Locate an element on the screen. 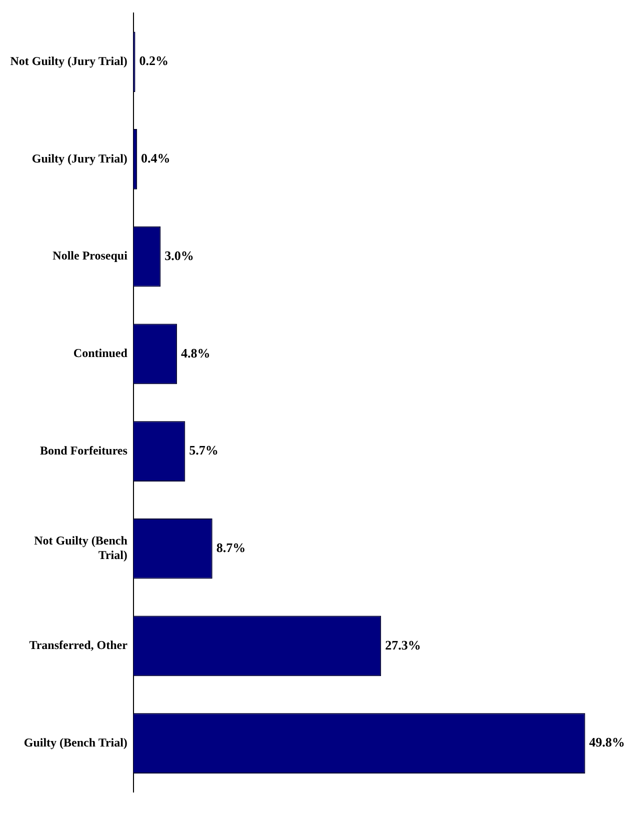 The width and height of the screenshot is (642, 822). y-tick-label: Transferred, Other is located at coordinates (78, 645).